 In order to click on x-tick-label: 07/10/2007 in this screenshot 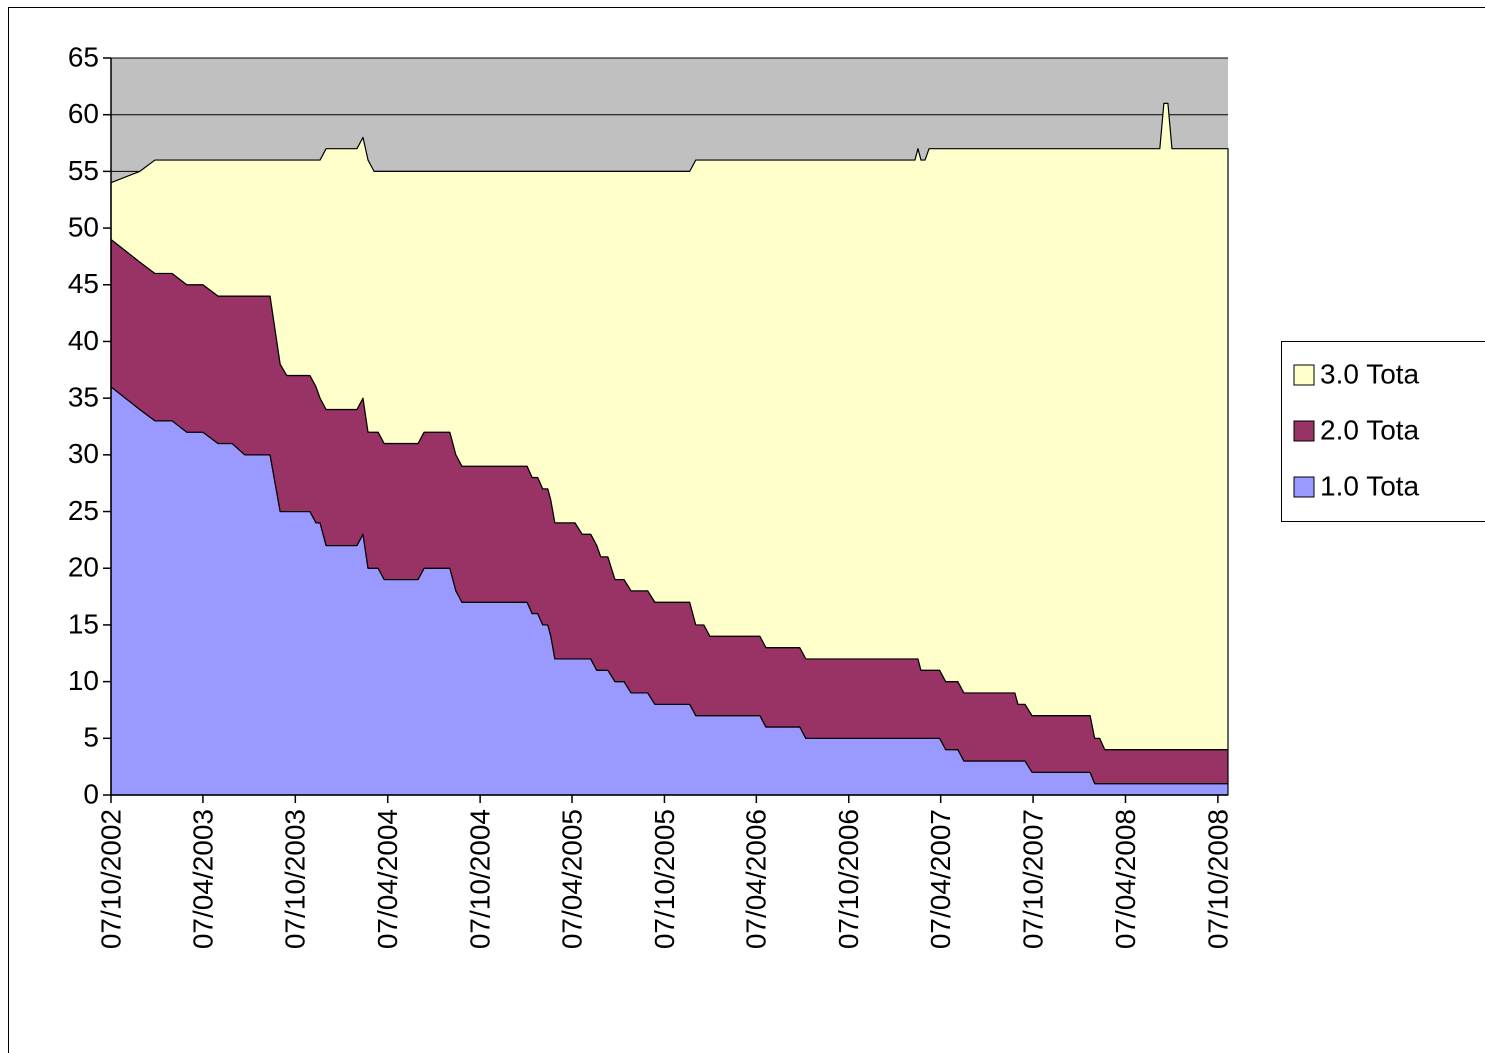, I will do `click(1032, 879)`.